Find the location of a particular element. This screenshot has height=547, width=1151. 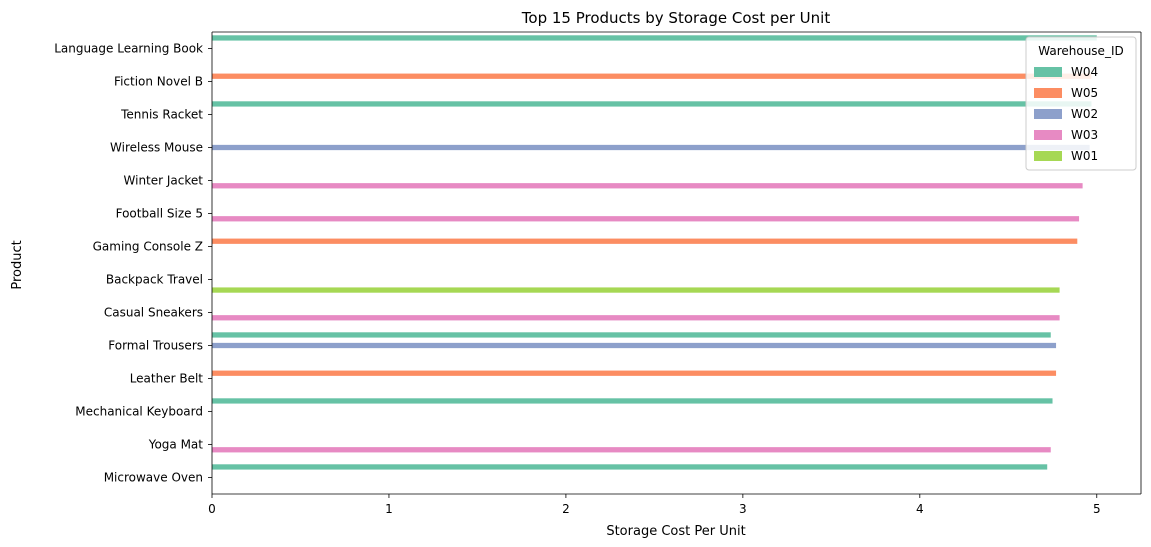

y-tick-label: Microwave Oven is located at coordinates (153, 478).